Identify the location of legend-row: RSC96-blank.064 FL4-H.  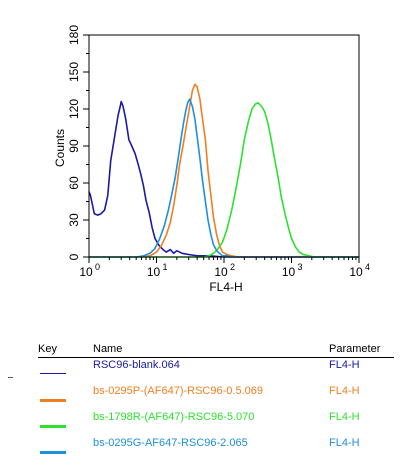
(218, 370).